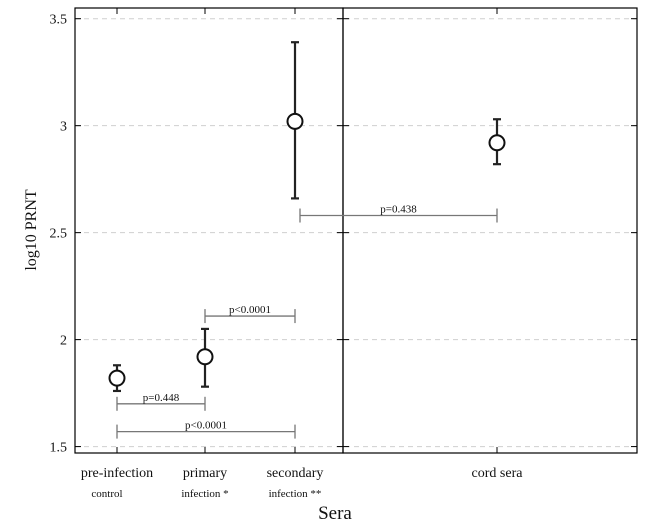 The height and width of the screenshot is (525, 654). I want to click on x-tick-sublabel: infection *, so click(204, 494).